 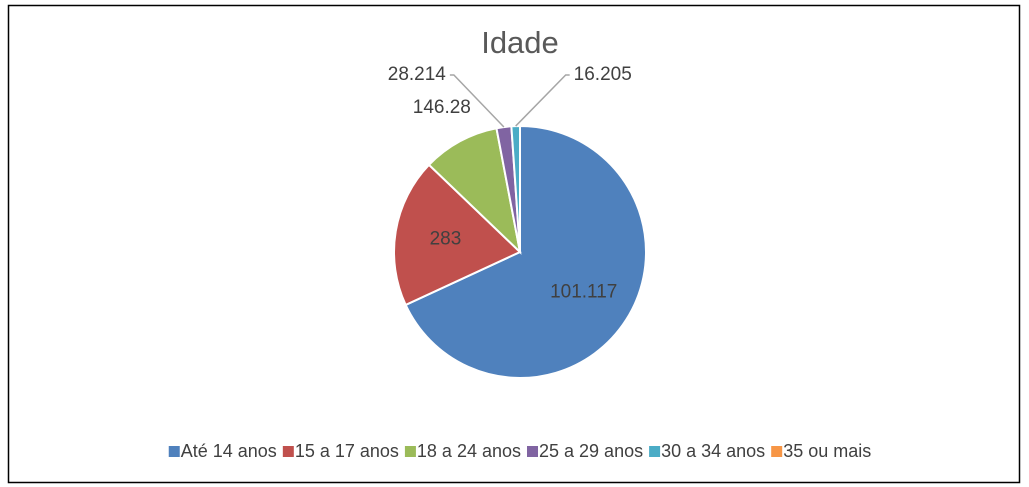 I want to click on legend-label: 18 a 24 anos, so click(x=469, y=451).